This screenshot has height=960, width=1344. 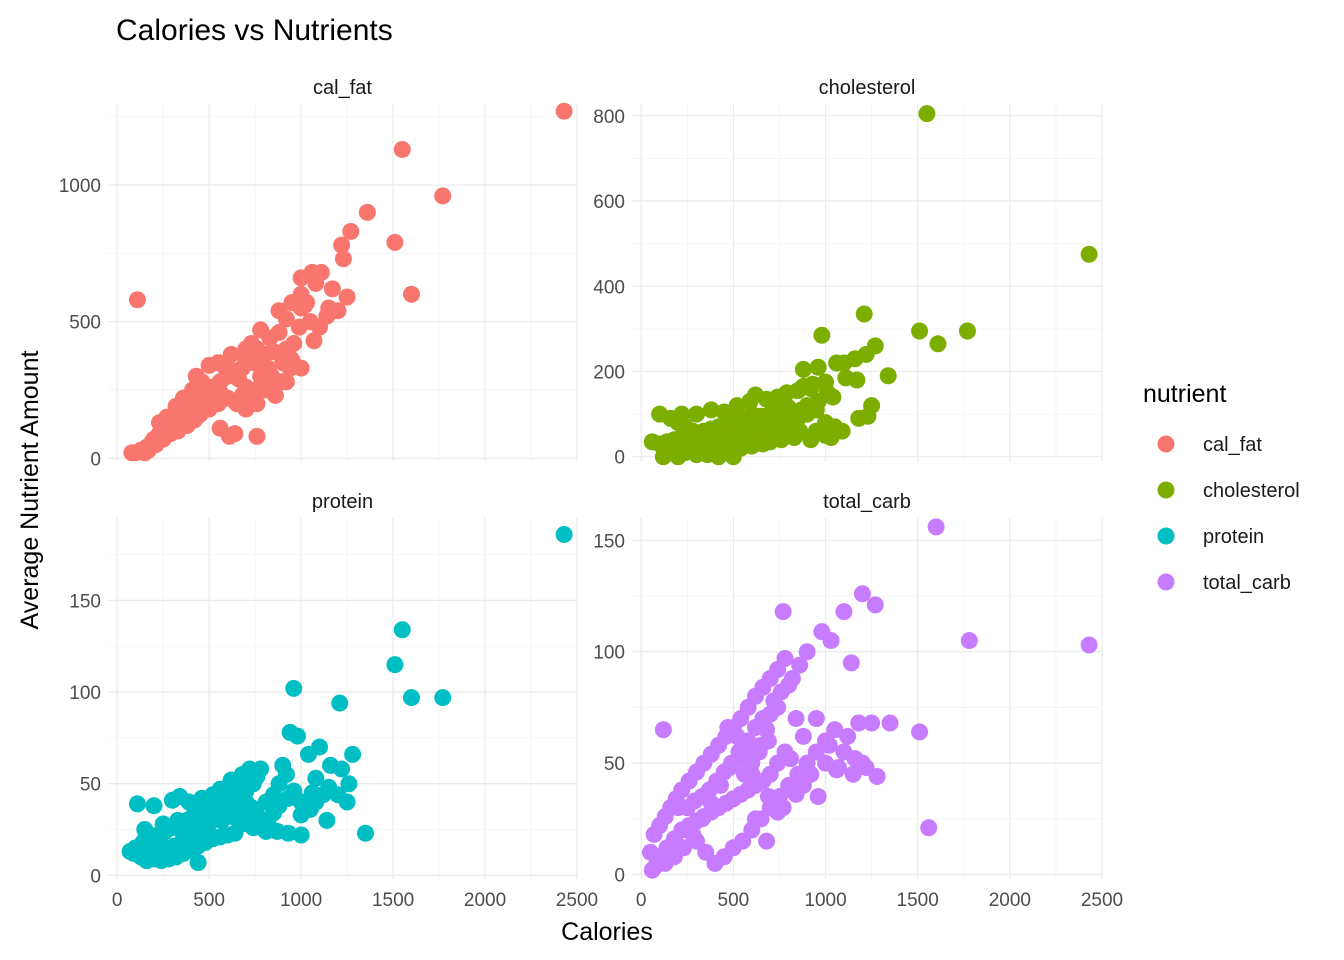 I want to click on facet-label-protein: protein, so click(x=342, y=502).